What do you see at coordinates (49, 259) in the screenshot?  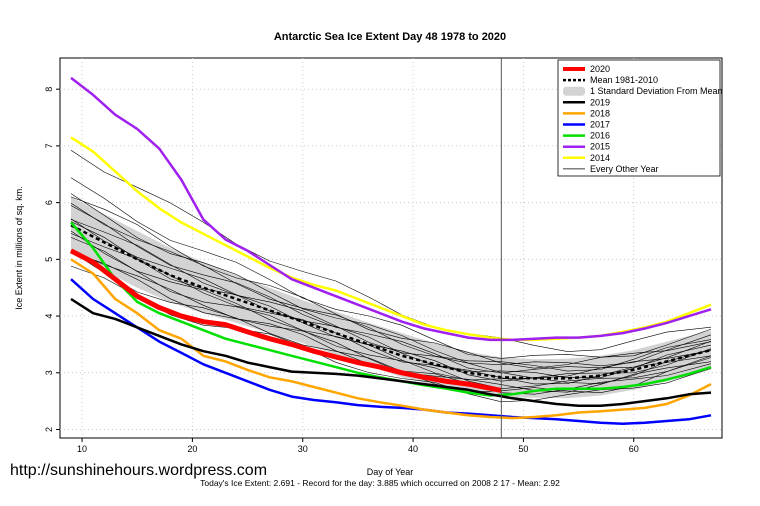 I see `y-tick-label: 5` at bounding box center [49, 259].